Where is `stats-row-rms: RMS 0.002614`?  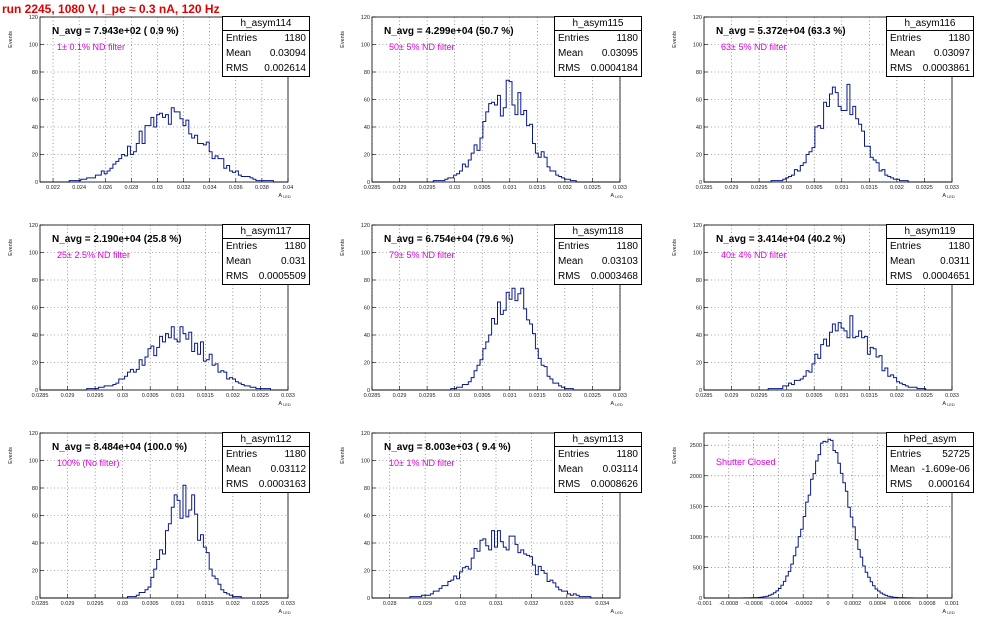 stats-row-rms: RMS 0.002614 is located at coordinates (266, 68).